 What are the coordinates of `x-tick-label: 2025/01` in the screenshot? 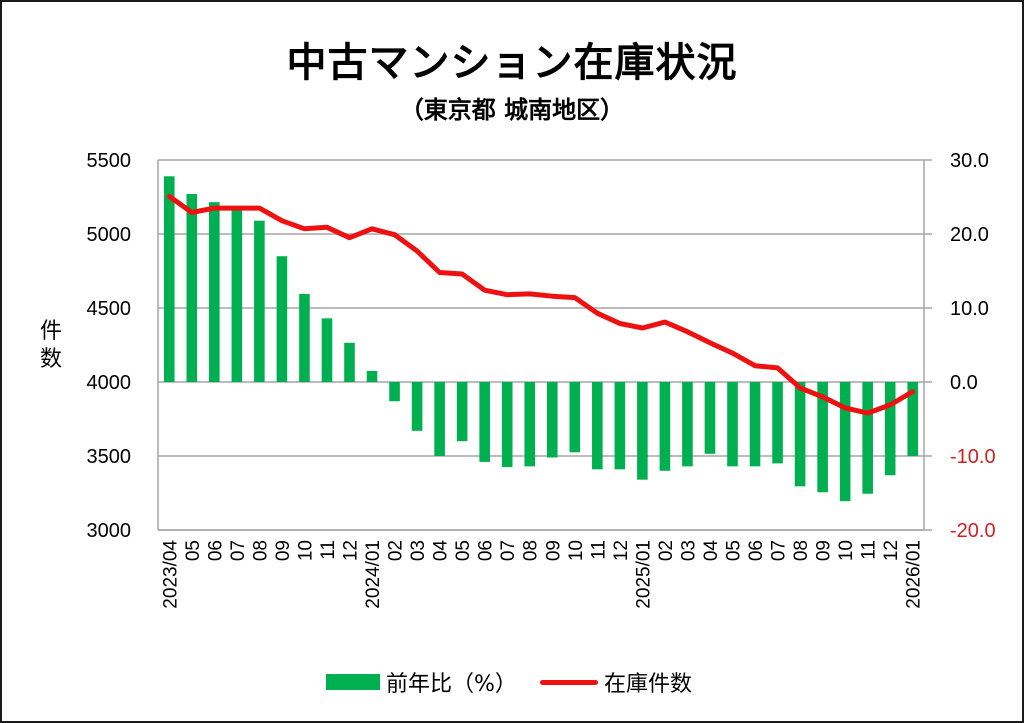 It's located at (643, 574).